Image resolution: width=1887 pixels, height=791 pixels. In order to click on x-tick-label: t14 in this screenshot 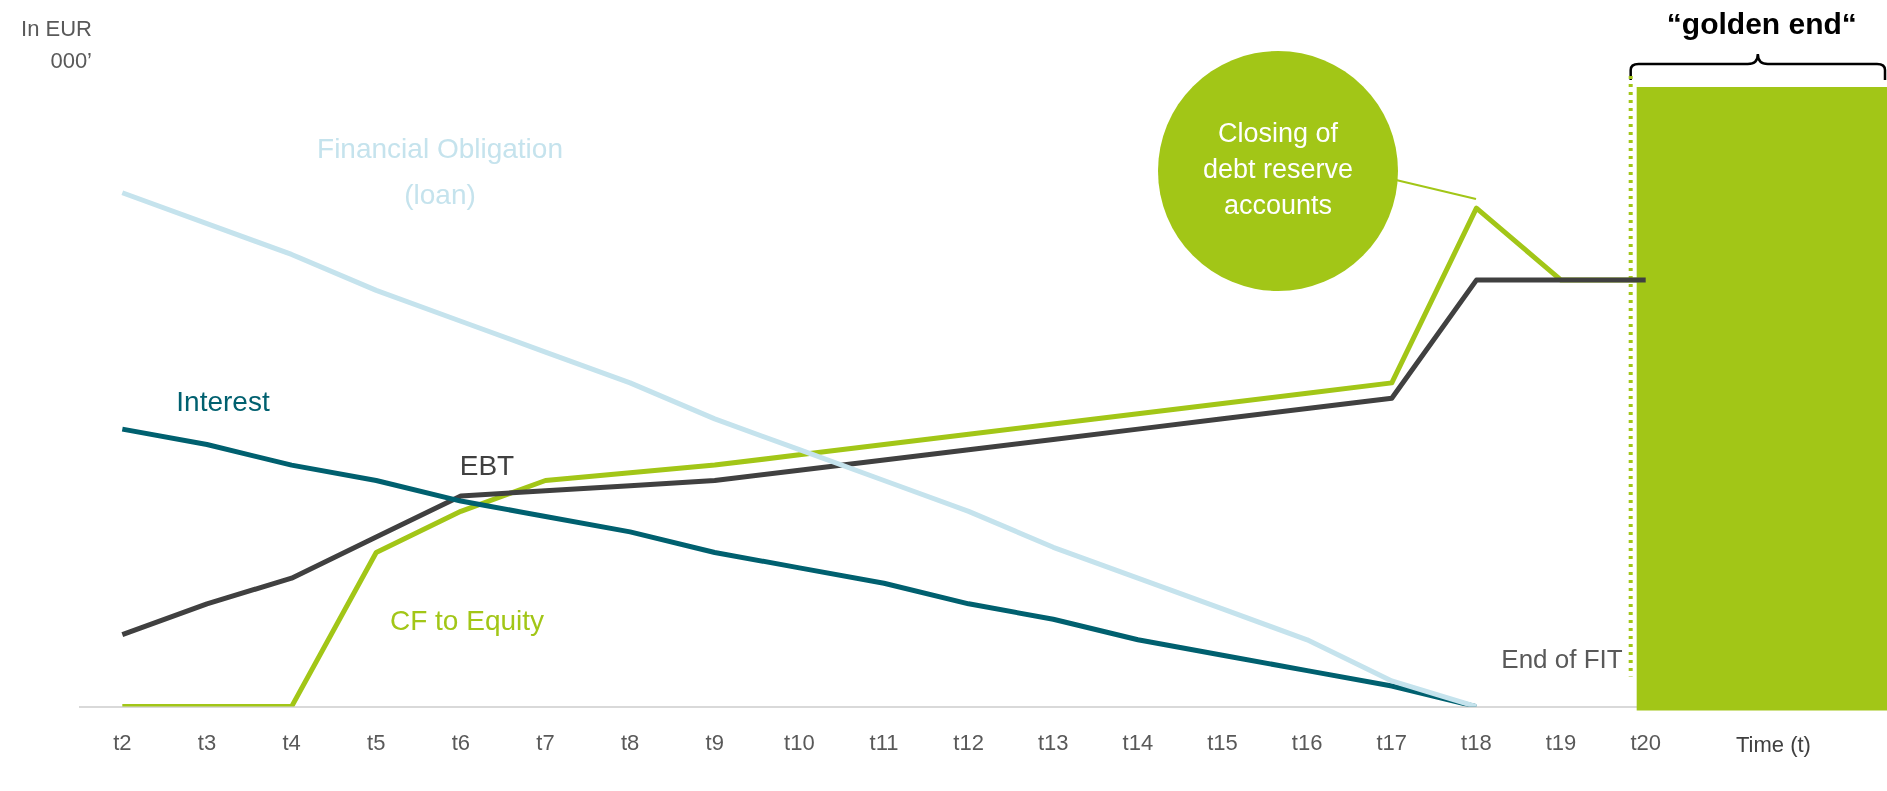, I will do `click(1138, 742)`.